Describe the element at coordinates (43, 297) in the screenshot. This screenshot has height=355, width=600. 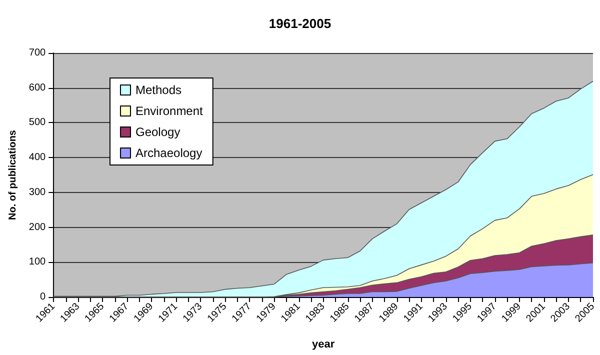
I see `y-tick-label: 0` at that location.